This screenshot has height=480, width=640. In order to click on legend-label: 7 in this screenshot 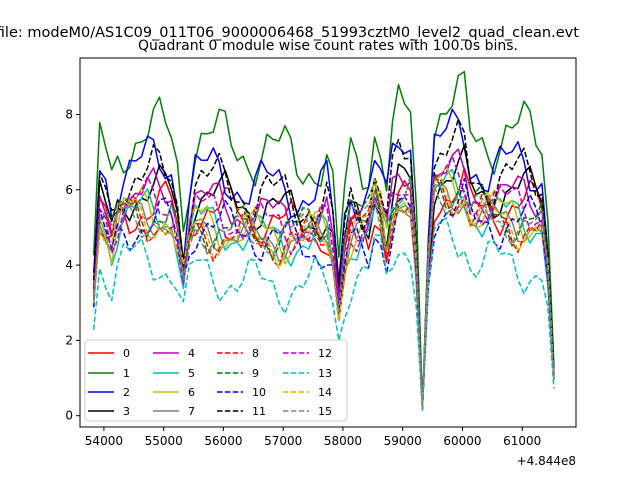, I will do `click(191, 411)`.